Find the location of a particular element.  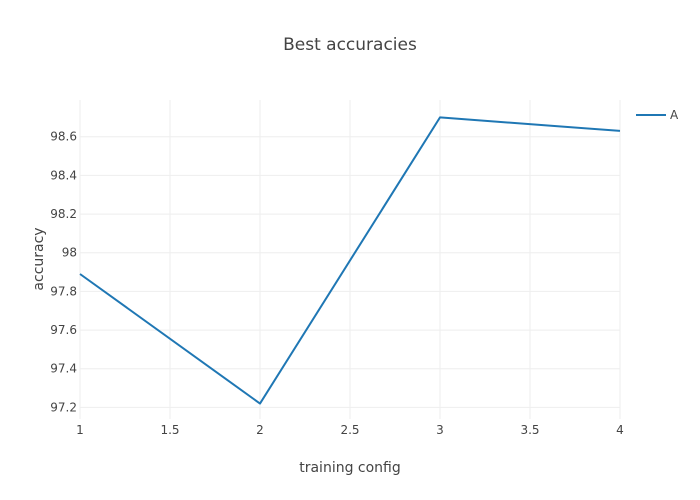

y-tick-label: 97.8 is located at coordinates (63, 291).